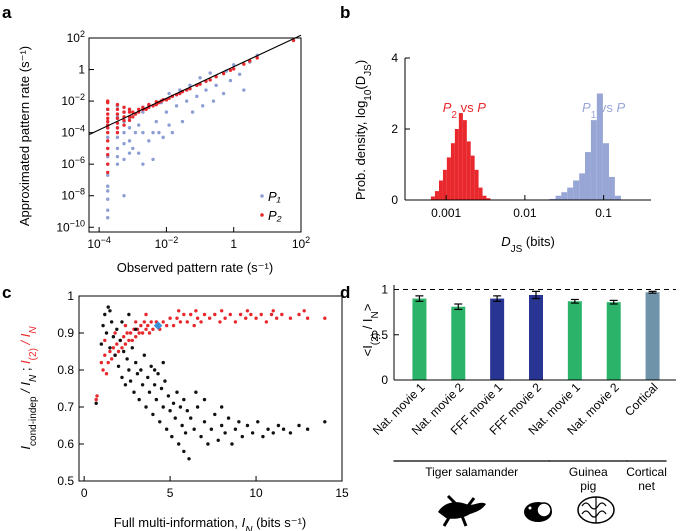 The width and height of the screenshot is (680, 531). I want to click on c-ylabel-rsub: (2), so click(33, 354).